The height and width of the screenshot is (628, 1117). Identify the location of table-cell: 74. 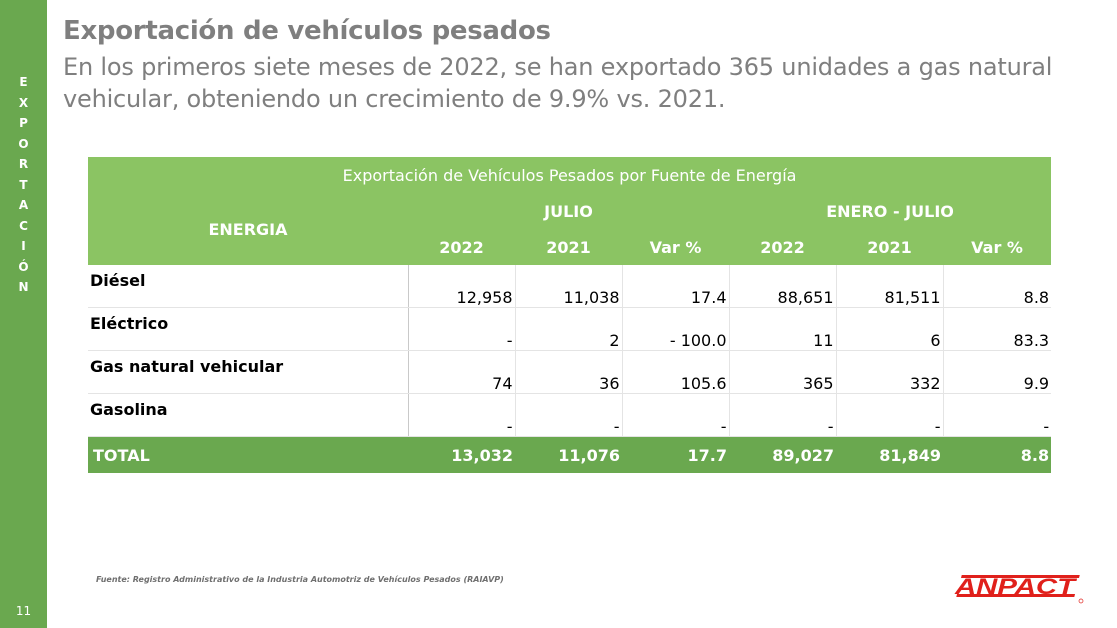
(462, 372).